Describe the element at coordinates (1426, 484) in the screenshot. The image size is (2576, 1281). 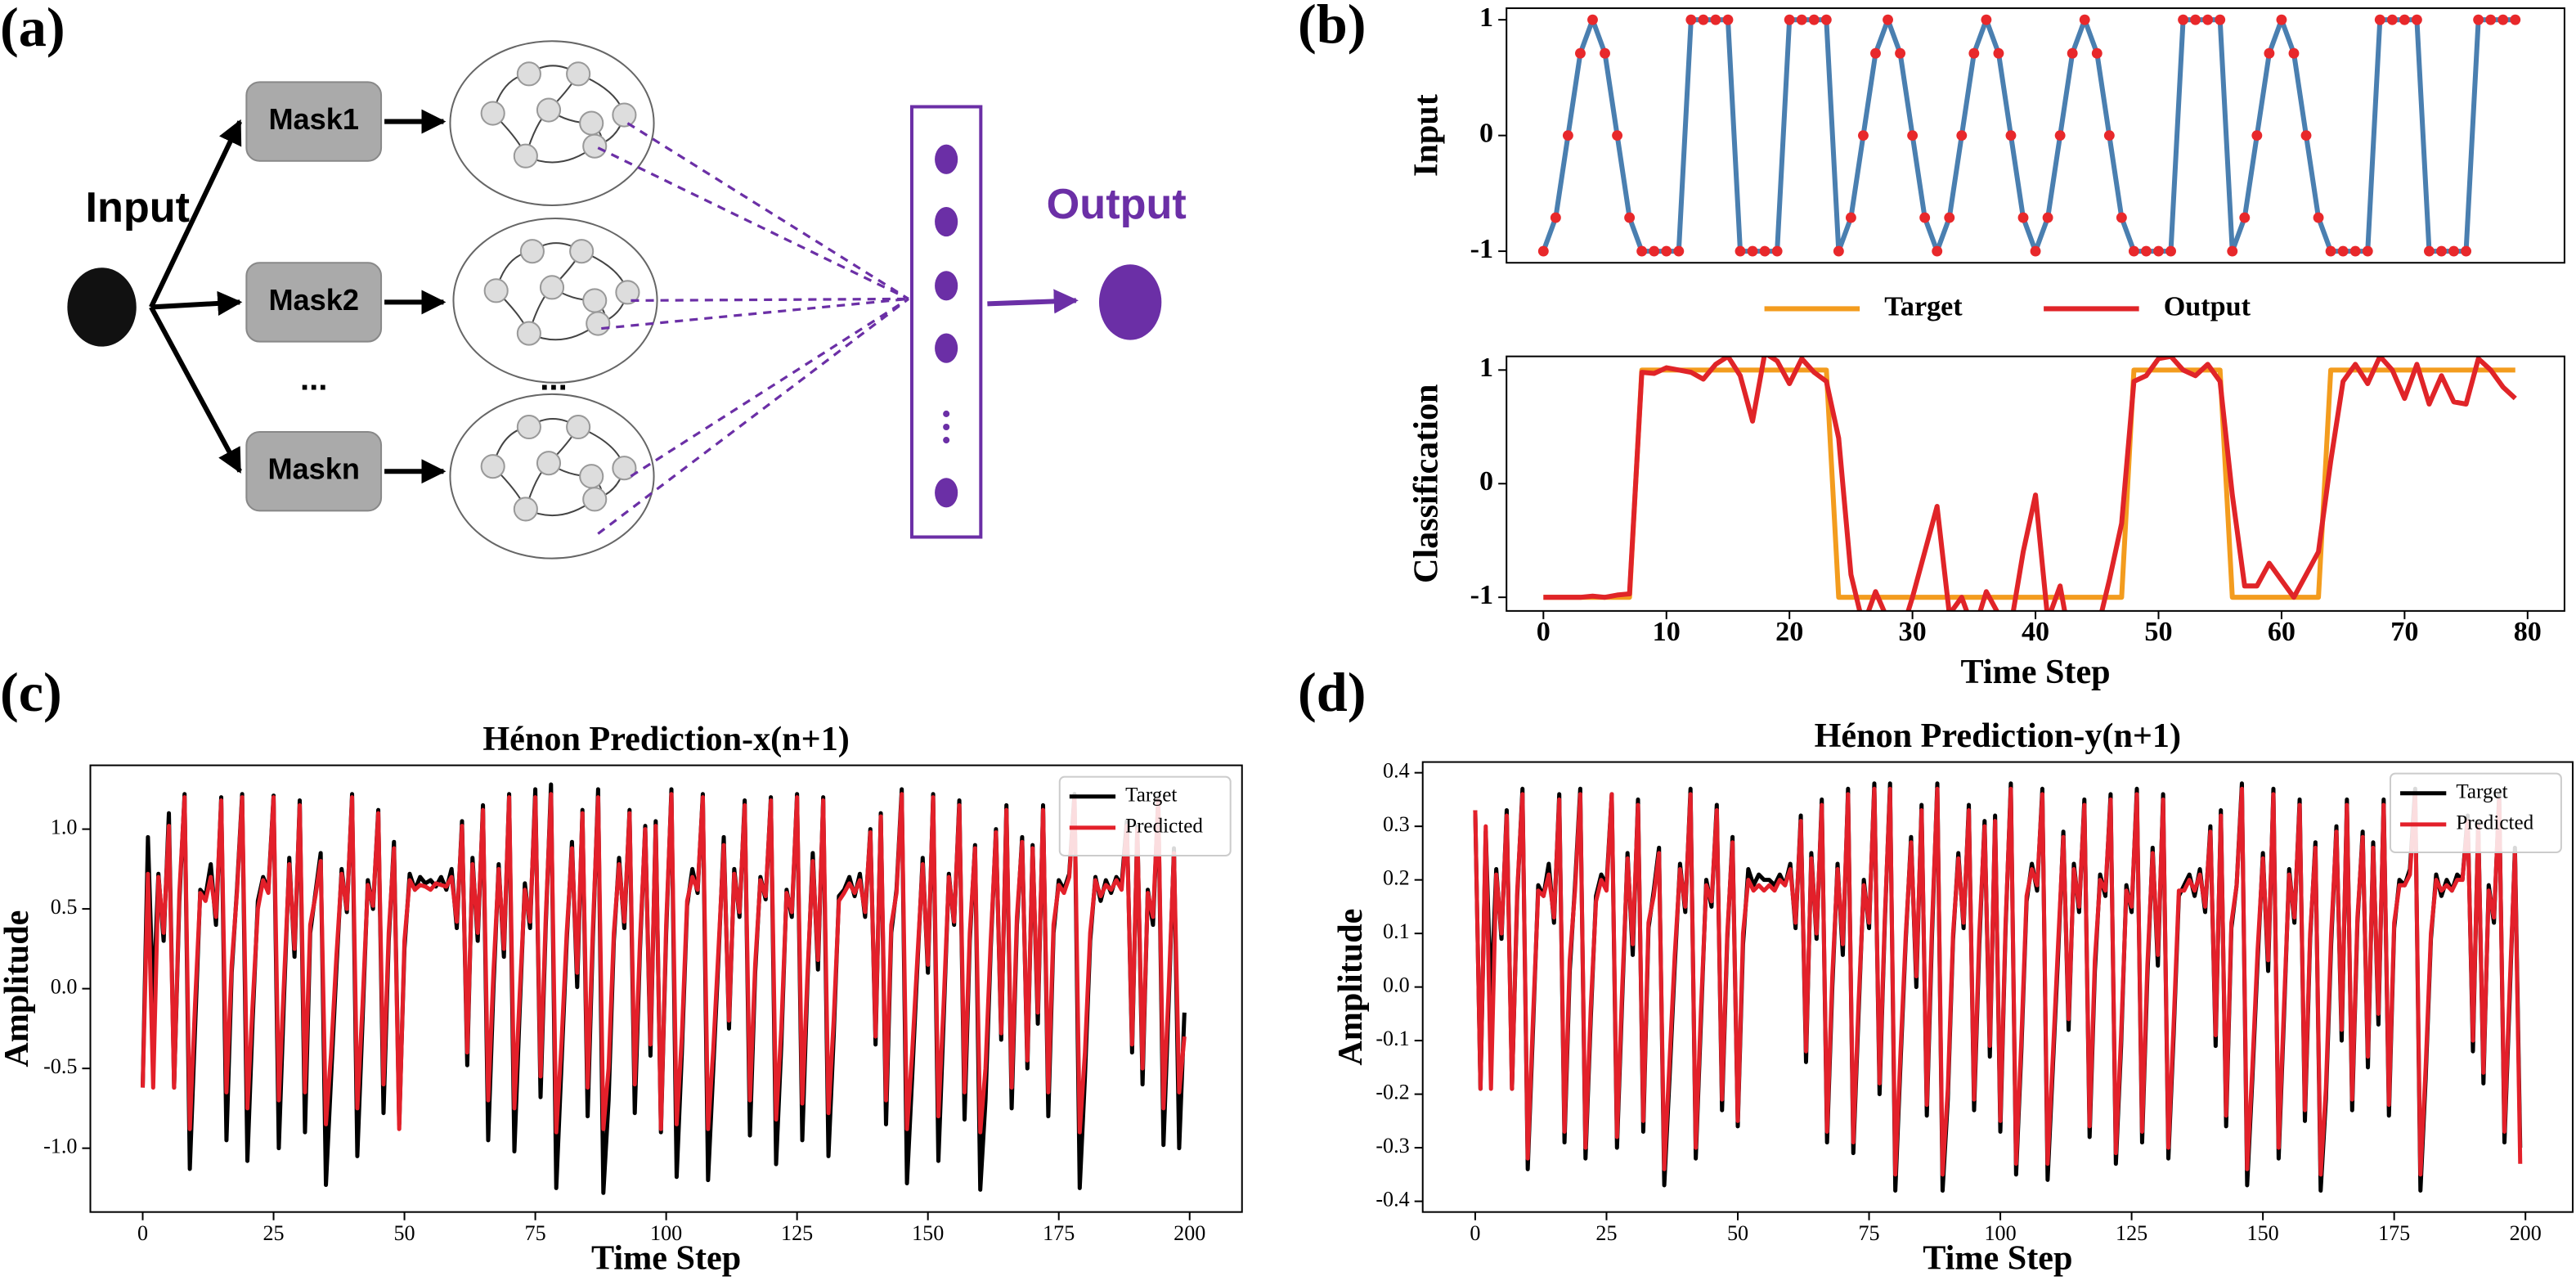
I see `y-axis-label: Classification` at that location.